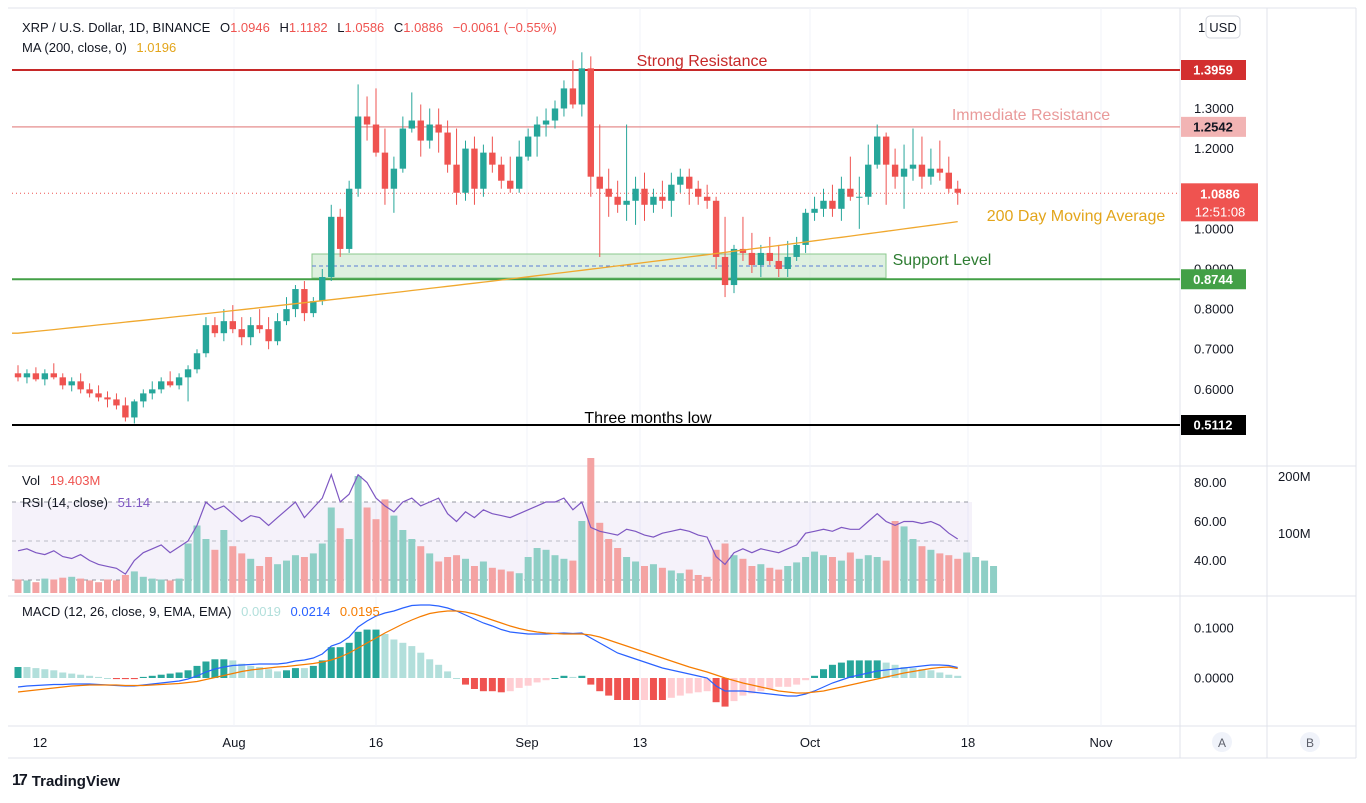 The height and width of the screenshot is (803, 1366). What do you see at coordinates (89, 502) in the screenshot?
I see `rsi-legend: RSI (14, close) 51.14` at bounding box center [89, 502].